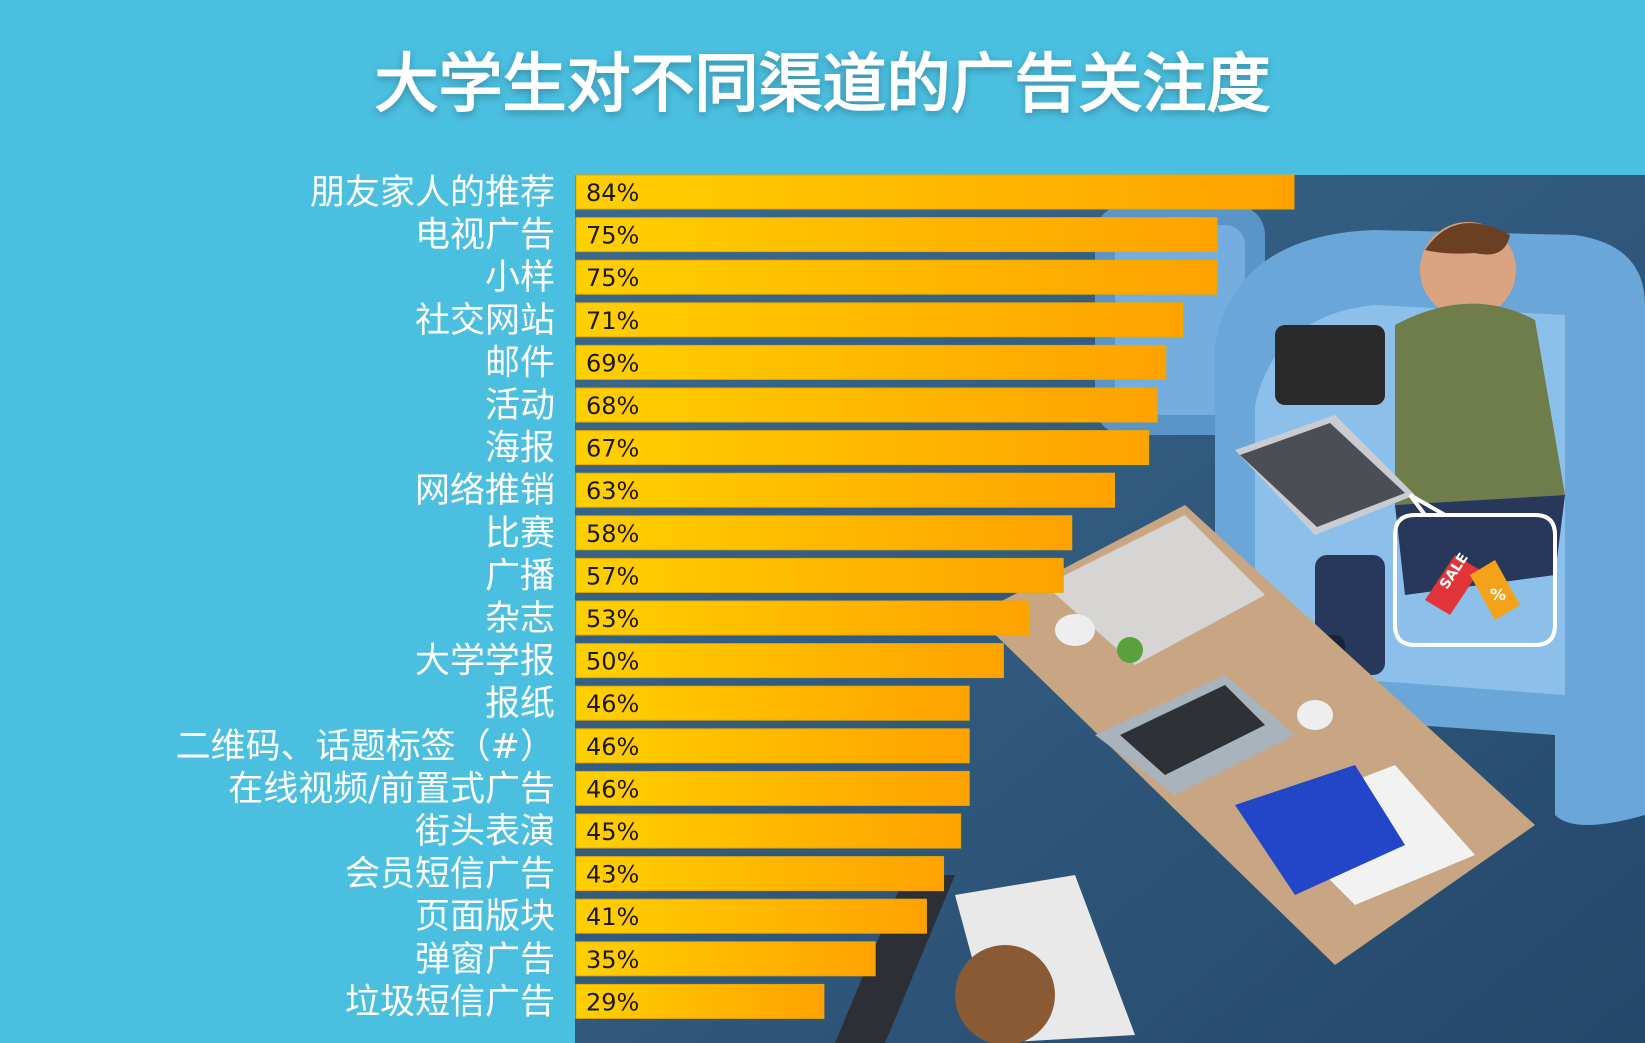 Image resolution: width=1645 pixels, height=1043 pixels. Describe the element at coordinates (612, 619) in the screenshot. I see `bar-value-label: 53%` at that location.